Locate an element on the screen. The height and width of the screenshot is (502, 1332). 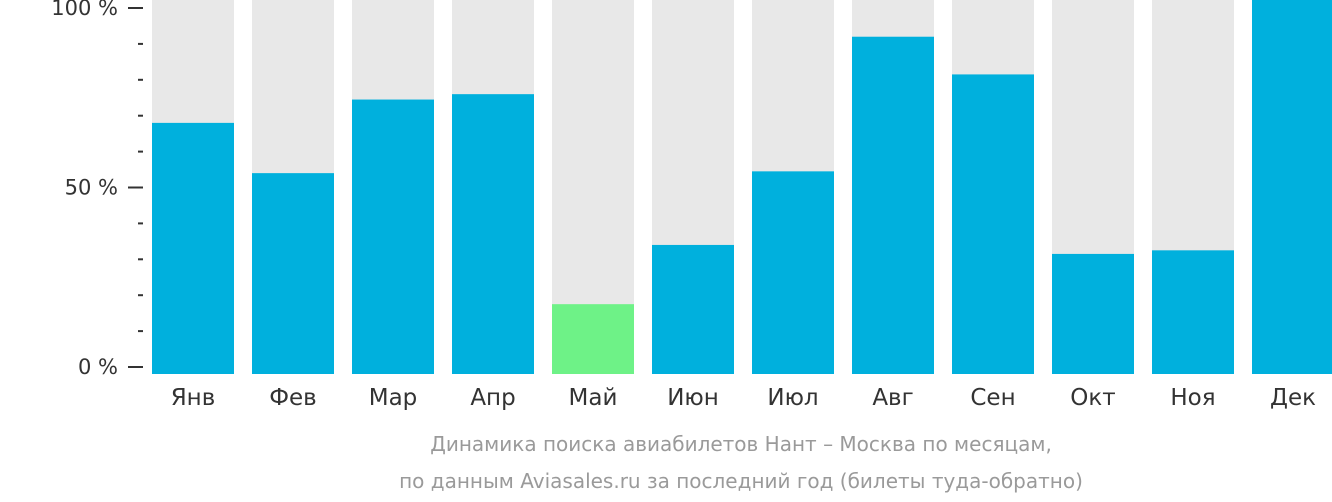
x-tick-label: Авг is located at coordinates (892, 398).